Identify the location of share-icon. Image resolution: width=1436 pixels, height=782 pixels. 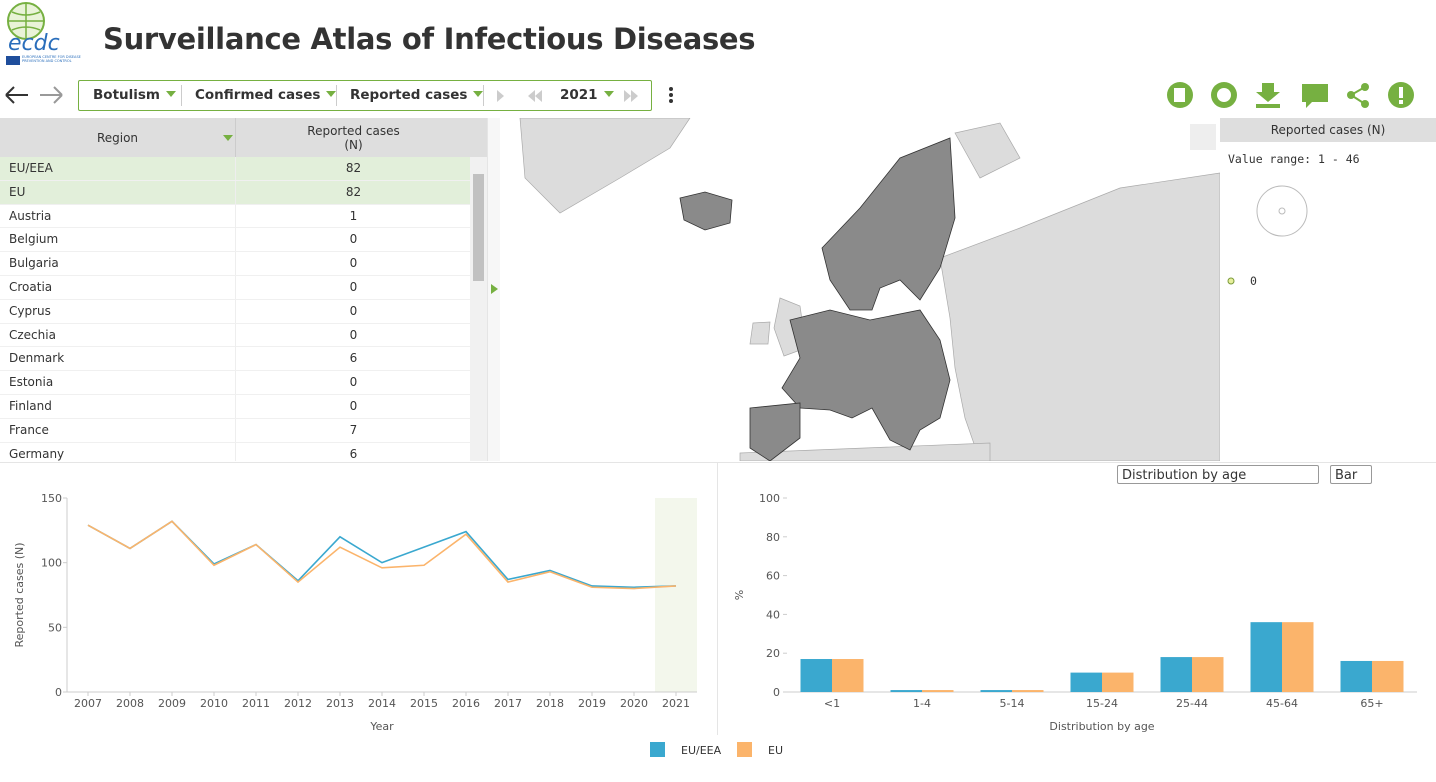
(1358, 95).